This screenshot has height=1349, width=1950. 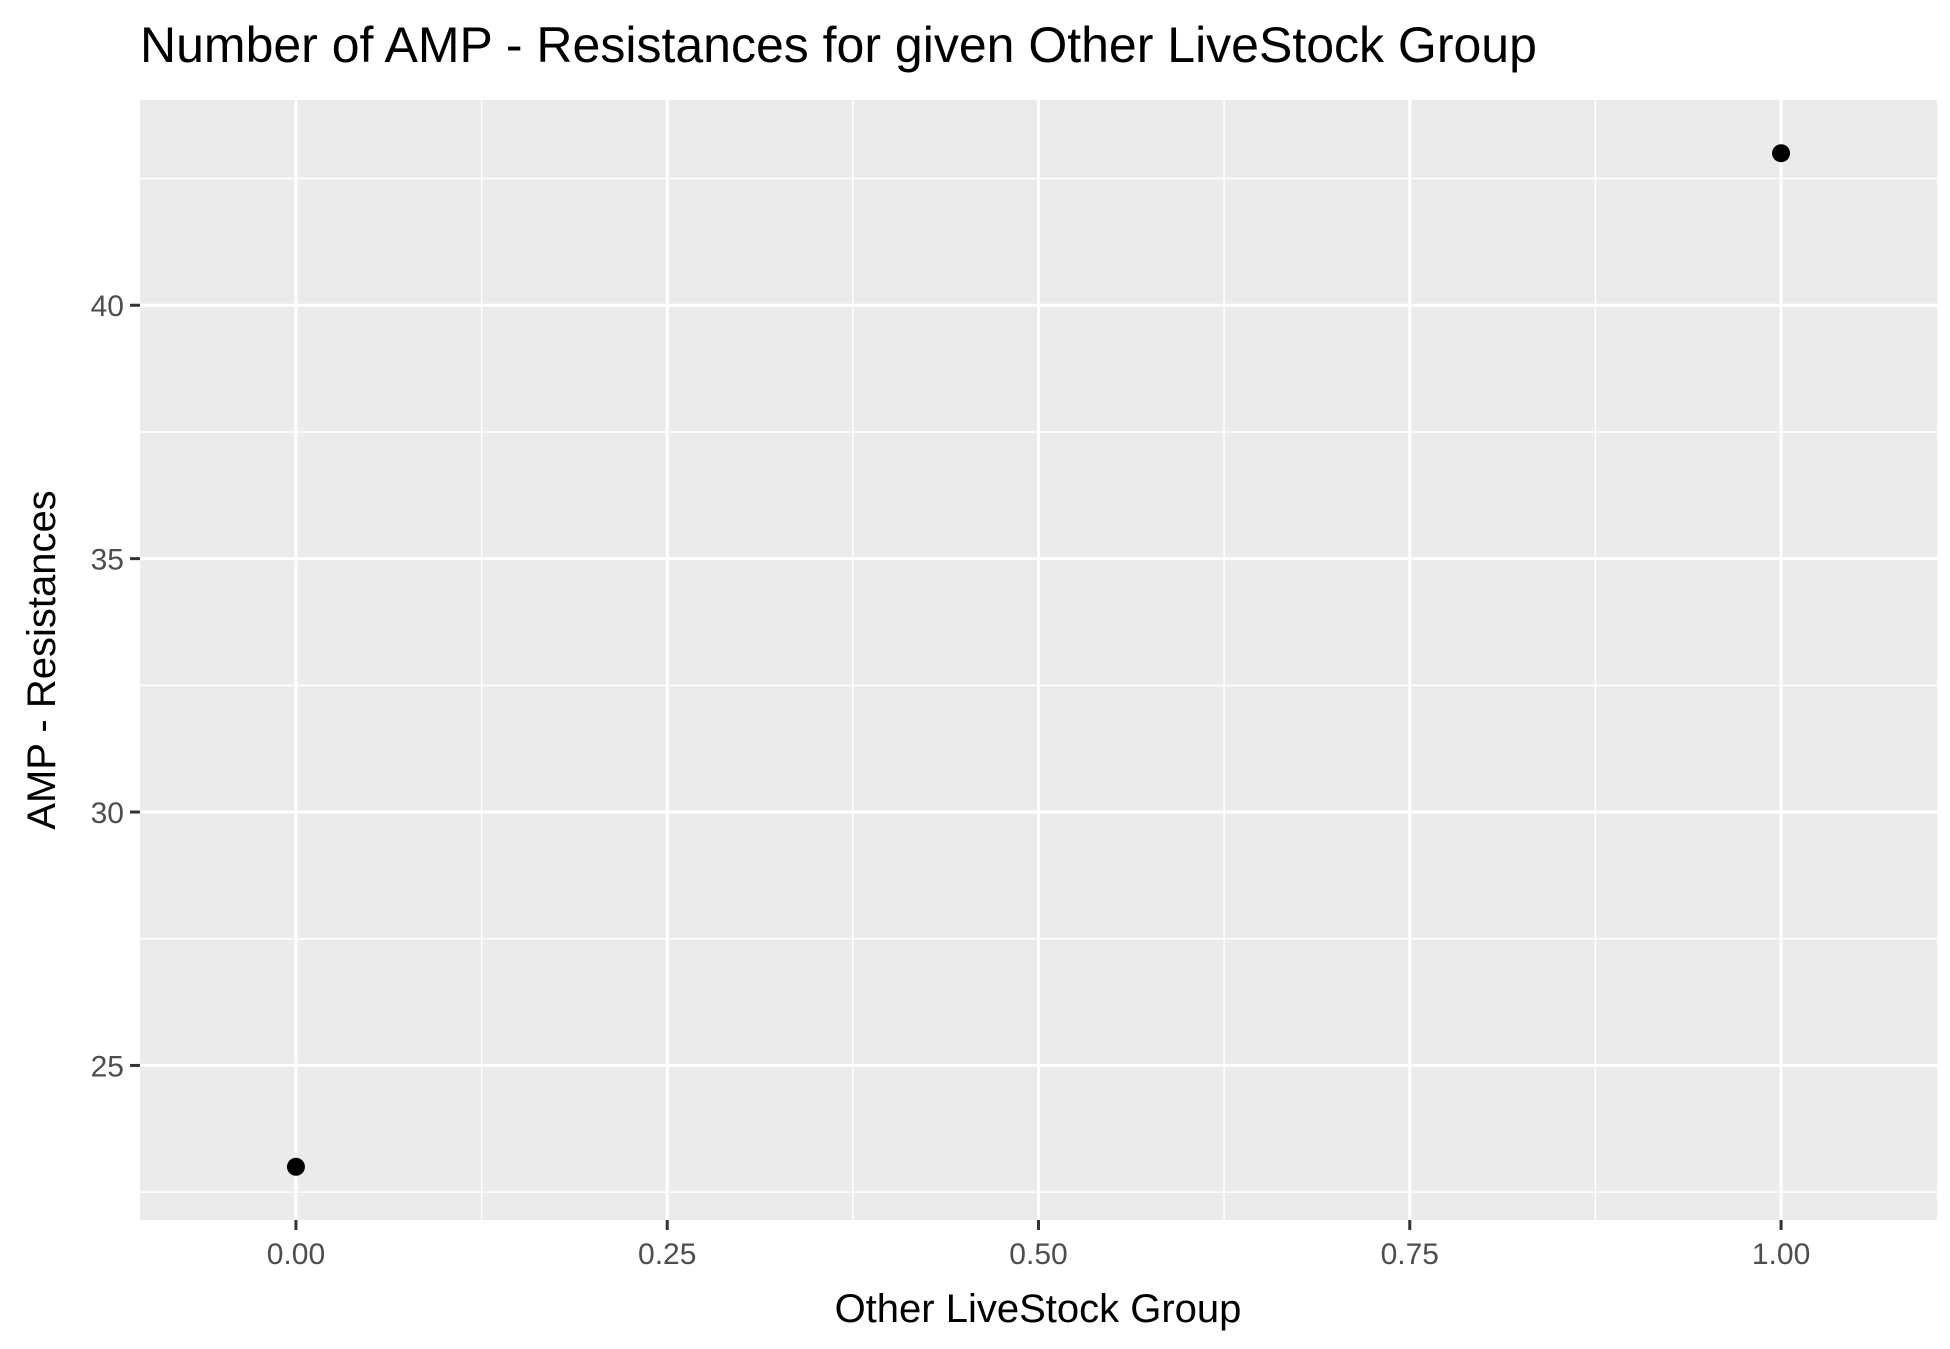 What do you see at coordinates (42, 659) in the screenshot?
I see `y-axis-title: AMP - Resistances` at bounding box center [42, 659].